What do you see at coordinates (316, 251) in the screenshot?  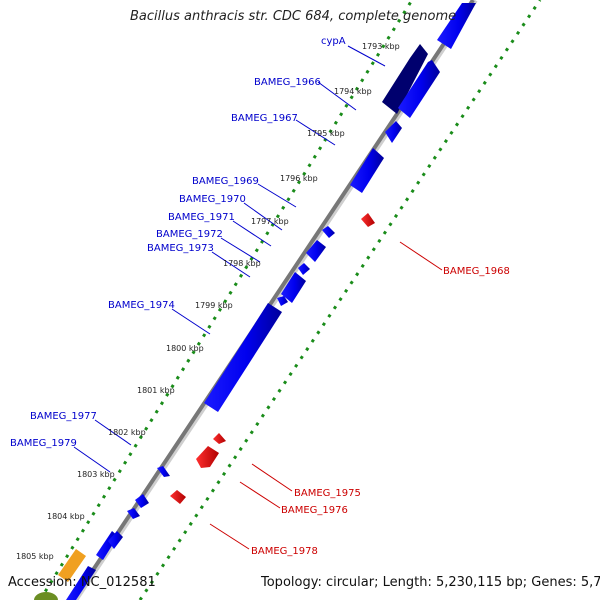 I see `gene-BAMEG-1971` at bounding box center [316, 251].